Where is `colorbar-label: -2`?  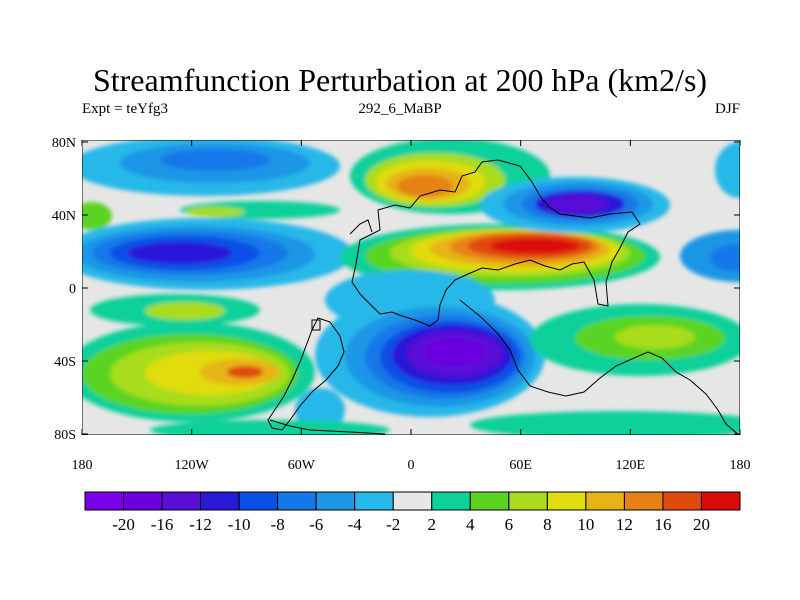 colorbar-label: -2 is located at coordinates (393, 524).